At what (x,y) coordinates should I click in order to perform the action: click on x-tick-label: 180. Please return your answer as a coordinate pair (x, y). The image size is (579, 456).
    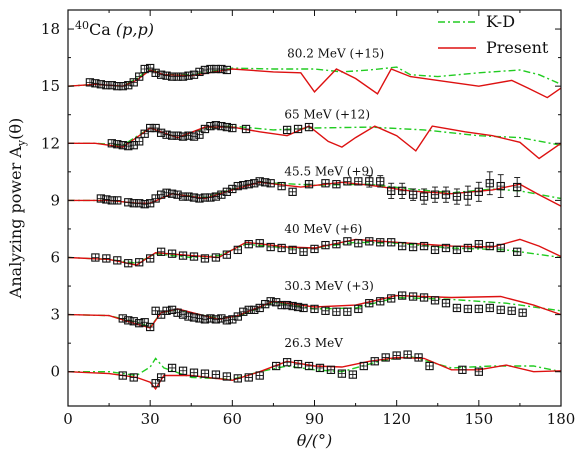
    Looking at the image, I should click on (561, 419).